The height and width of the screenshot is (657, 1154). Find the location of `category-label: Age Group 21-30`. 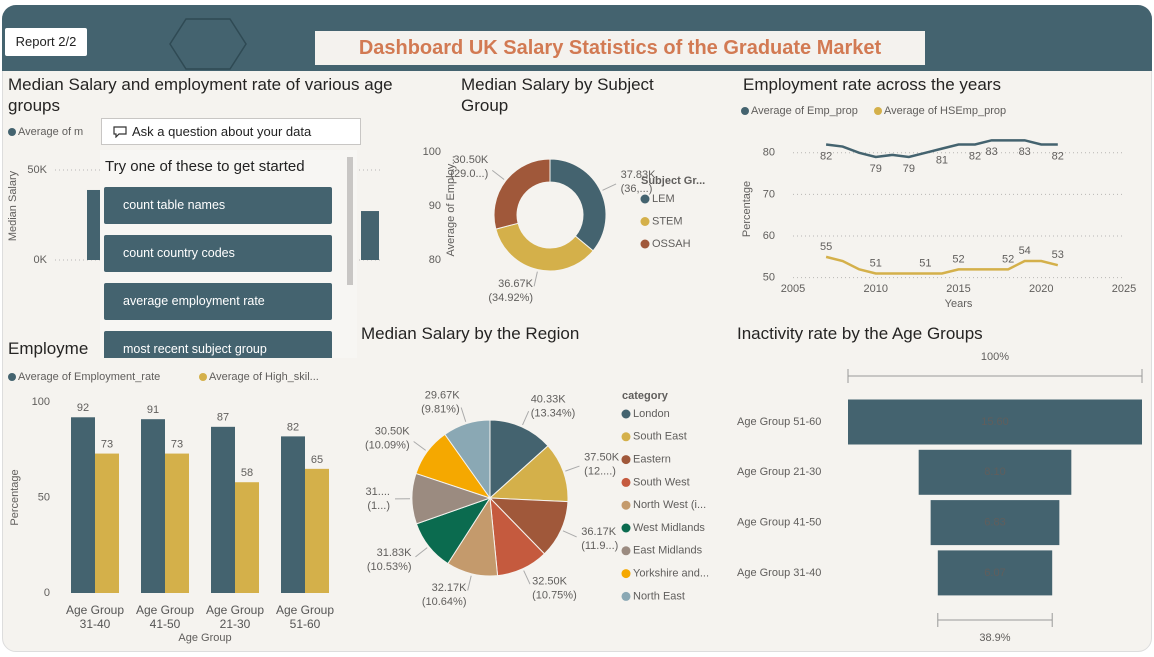

category-label: Age Group 21-30 is located at coordinates (779, 472).